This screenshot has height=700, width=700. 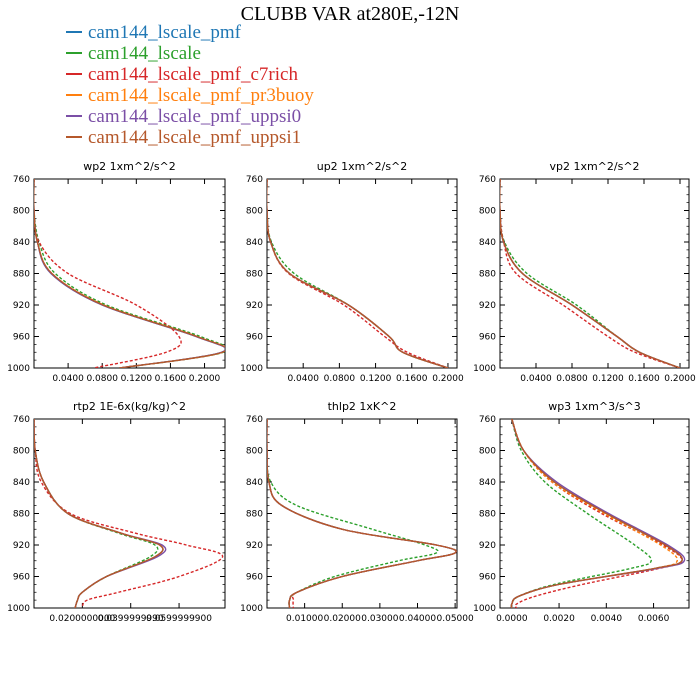 I want to click on x-tick-label: 0.03000, so click(x=379, y=619).